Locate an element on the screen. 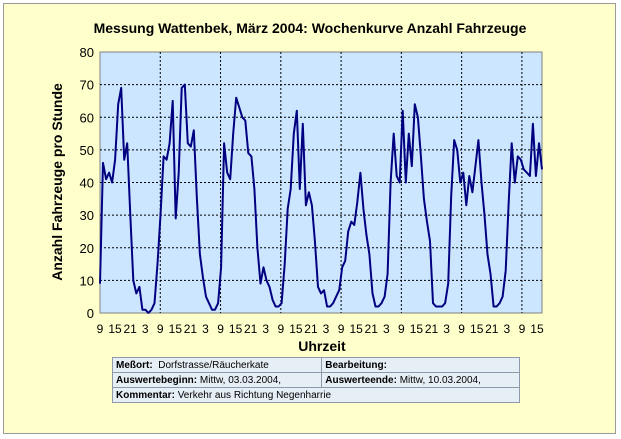  y-tick-label: 70 is located at coordinates (87, 85).